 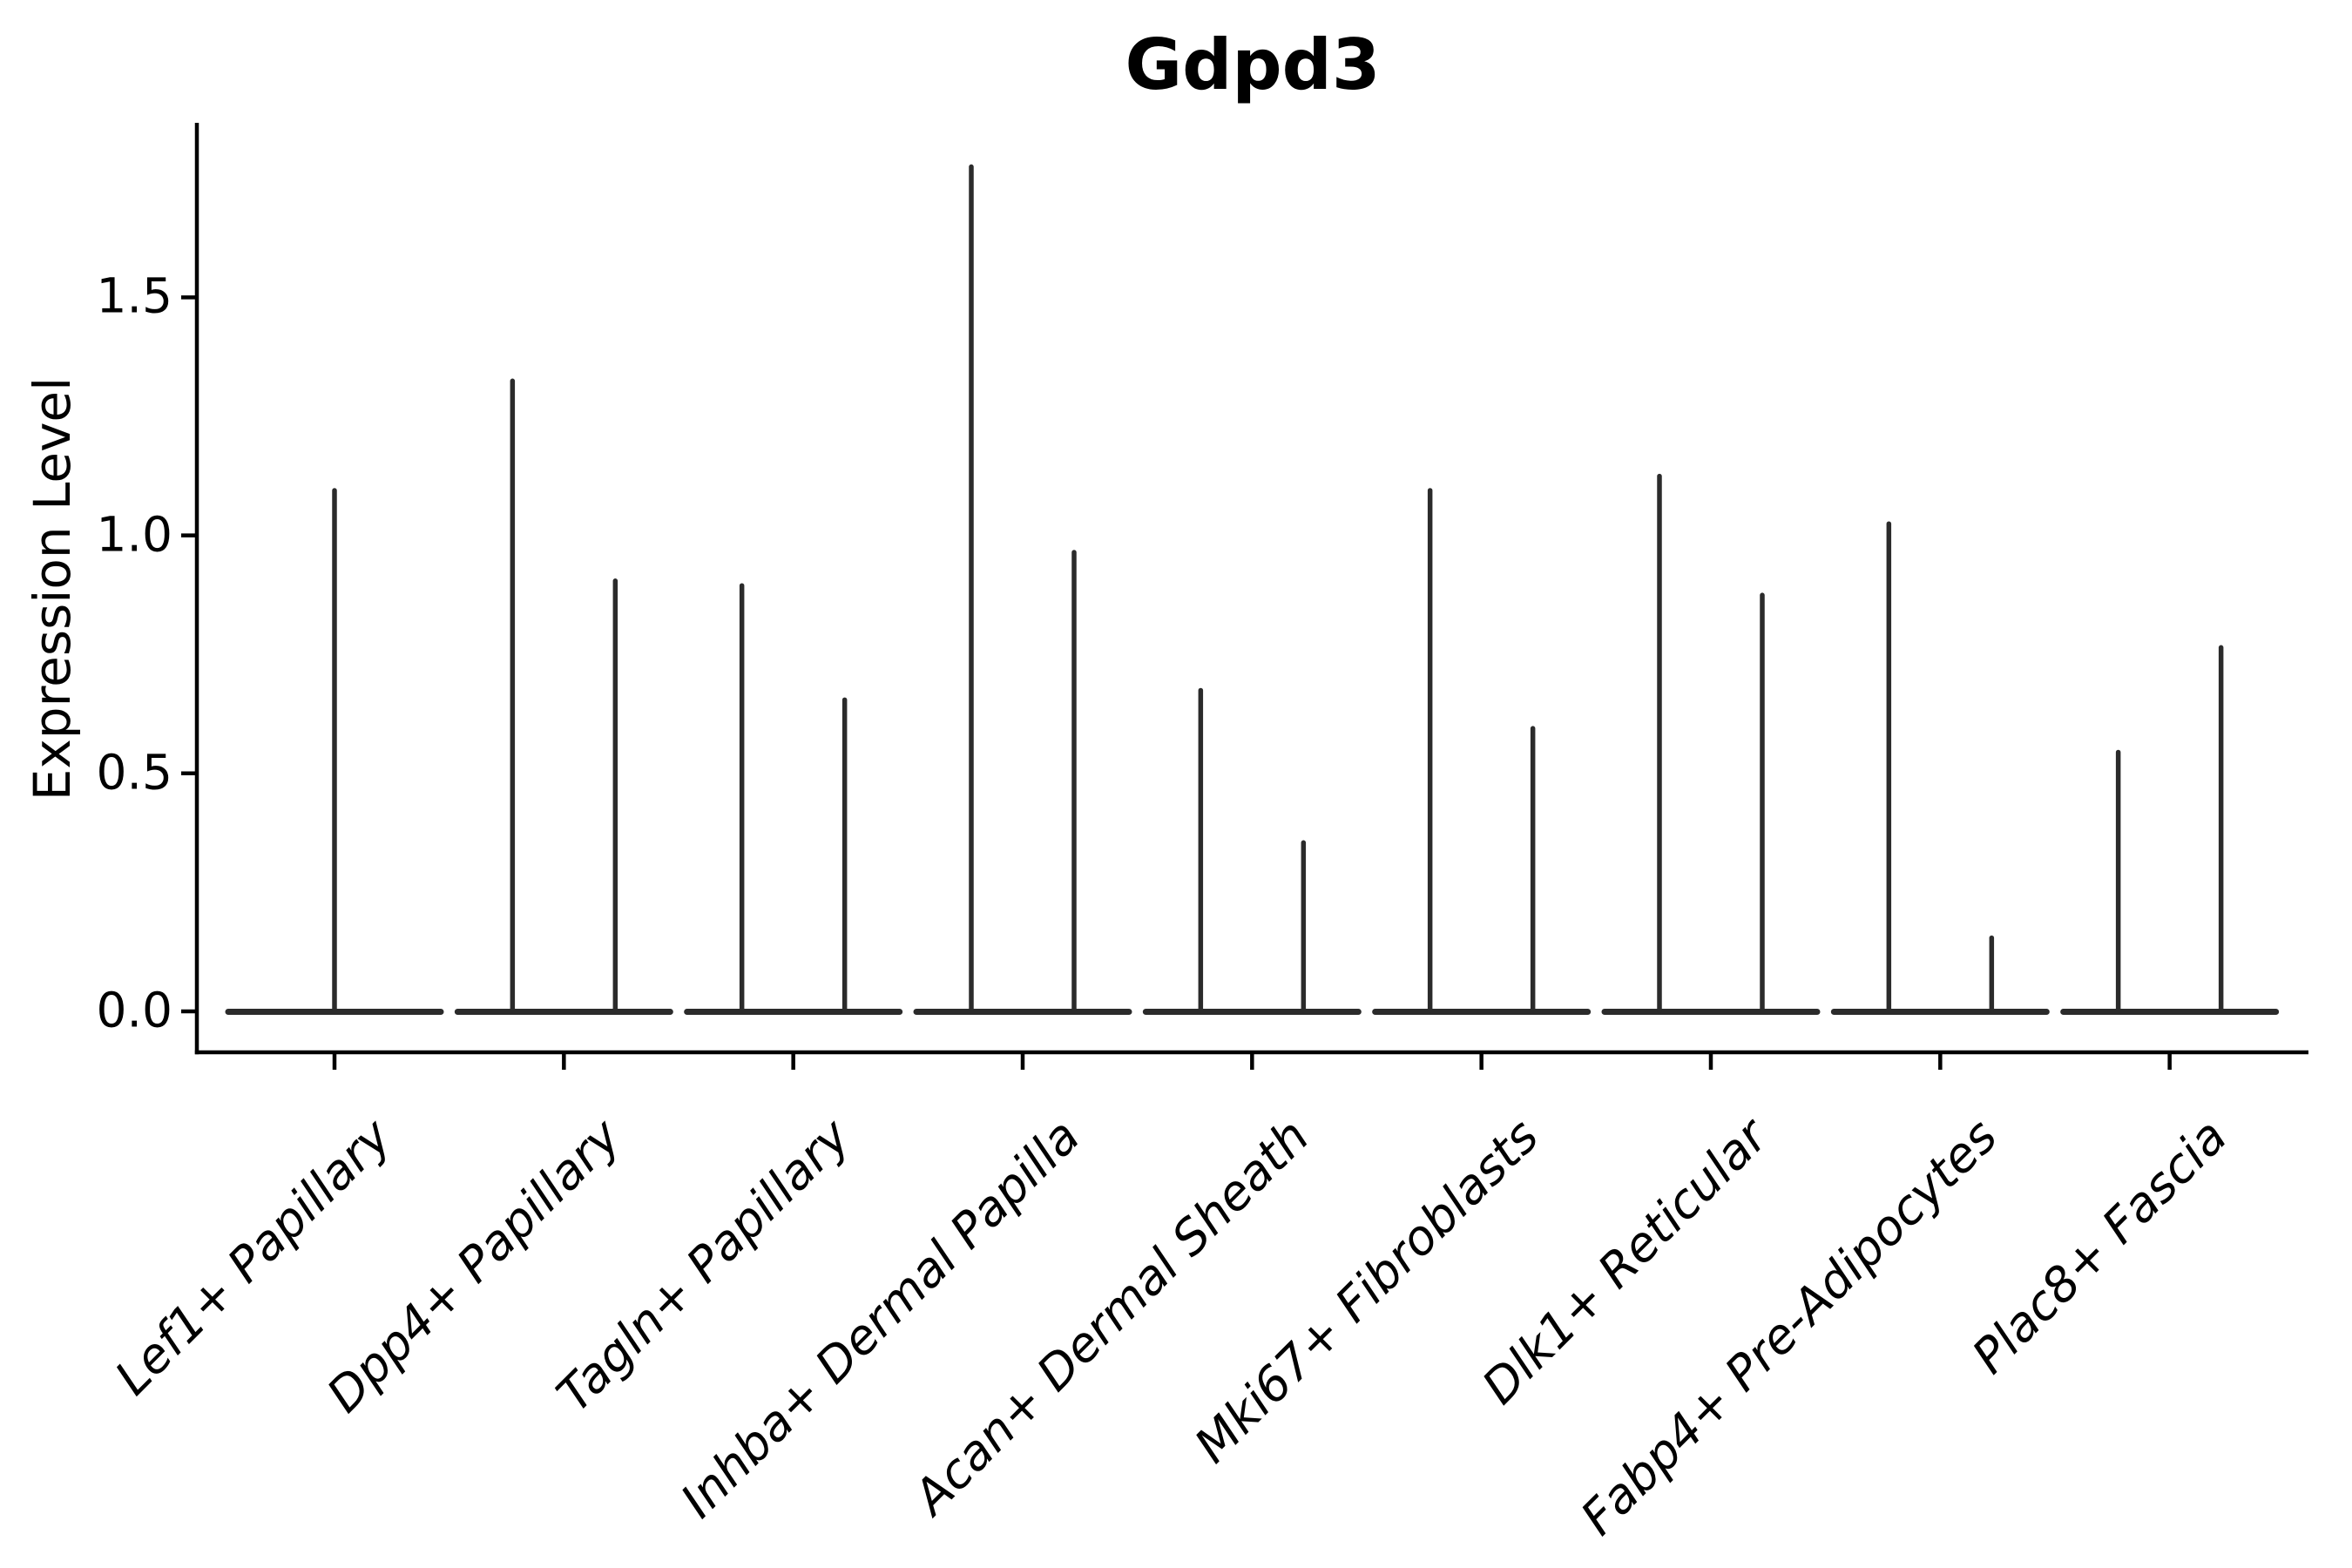 I want to click on y-tick-label: 1.0, so click(x=134, y=534).